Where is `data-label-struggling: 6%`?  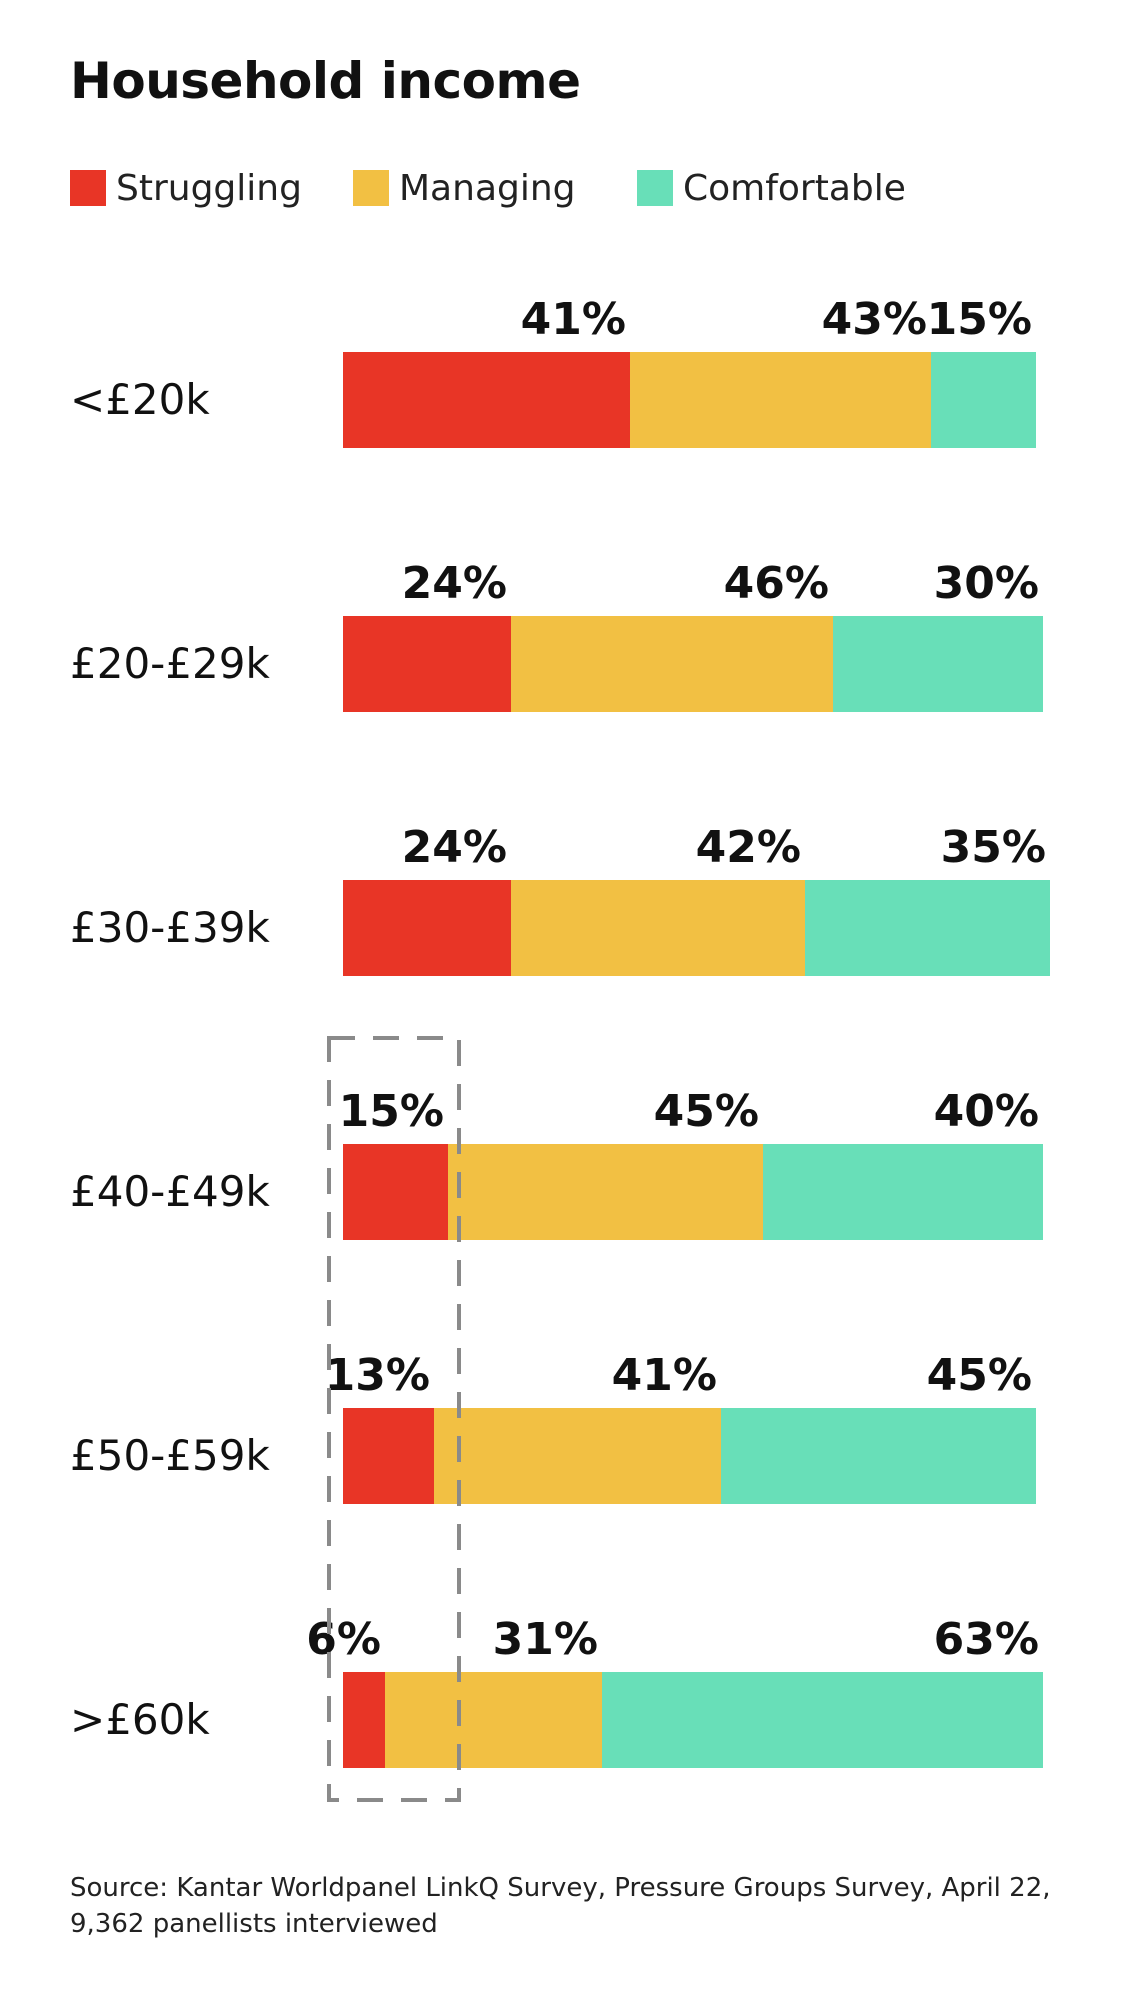
data-label-struggling: 6% is located at coordinates (343, 1639).